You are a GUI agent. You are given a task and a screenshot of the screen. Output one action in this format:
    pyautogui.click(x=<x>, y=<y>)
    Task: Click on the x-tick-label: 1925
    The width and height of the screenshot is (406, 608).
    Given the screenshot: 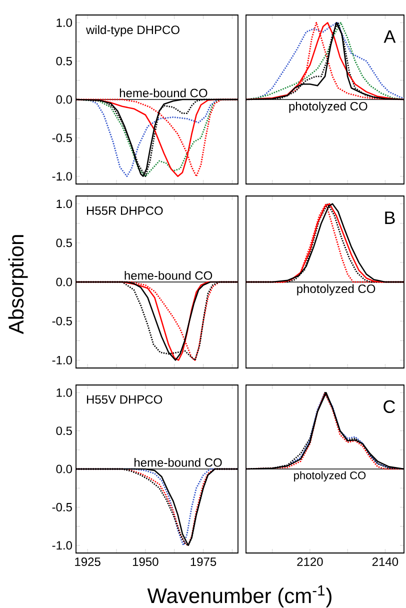 What is the action you would take?
    pyautogui.click(x=87, y=562)
    